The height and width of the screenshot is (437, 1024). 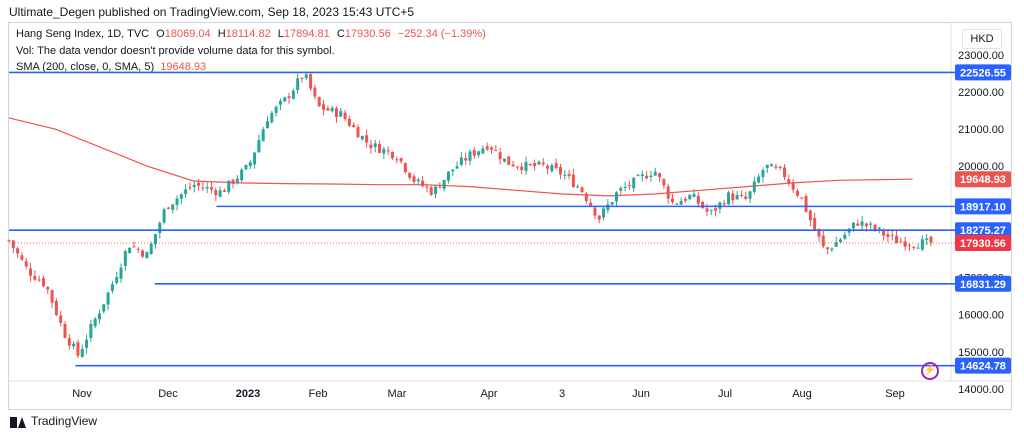 I want to click on sma-price-label: 19648.93, so click(x=983, y=180).